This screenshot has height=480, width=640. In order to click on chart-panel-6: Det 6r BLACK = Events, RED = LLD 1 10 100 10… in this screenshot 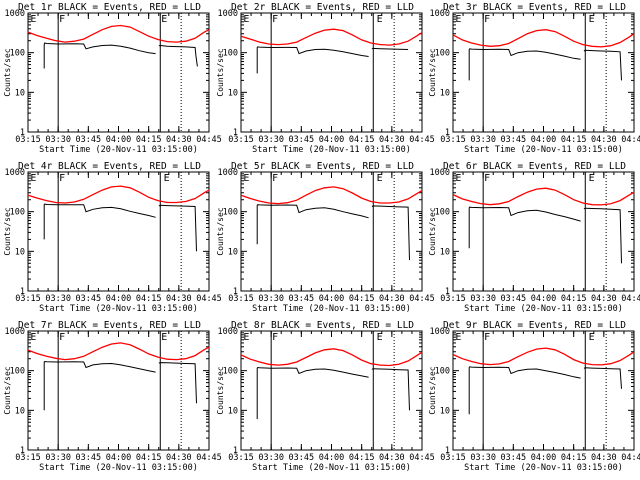, I will do `click(534, 237)`.